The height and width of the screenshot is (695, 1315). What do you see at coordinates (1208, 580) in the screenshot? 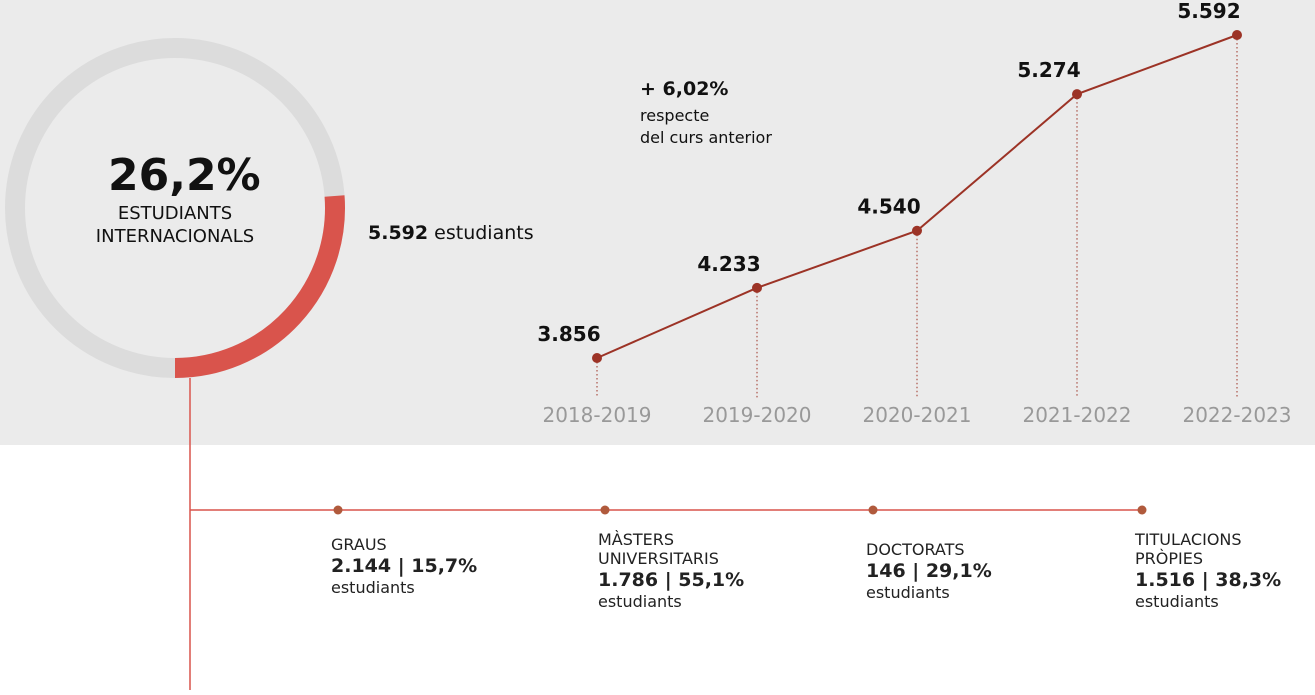
I see `breakdown-figure: 1.516 | 38,3%` at bounding box center [1208, 580].